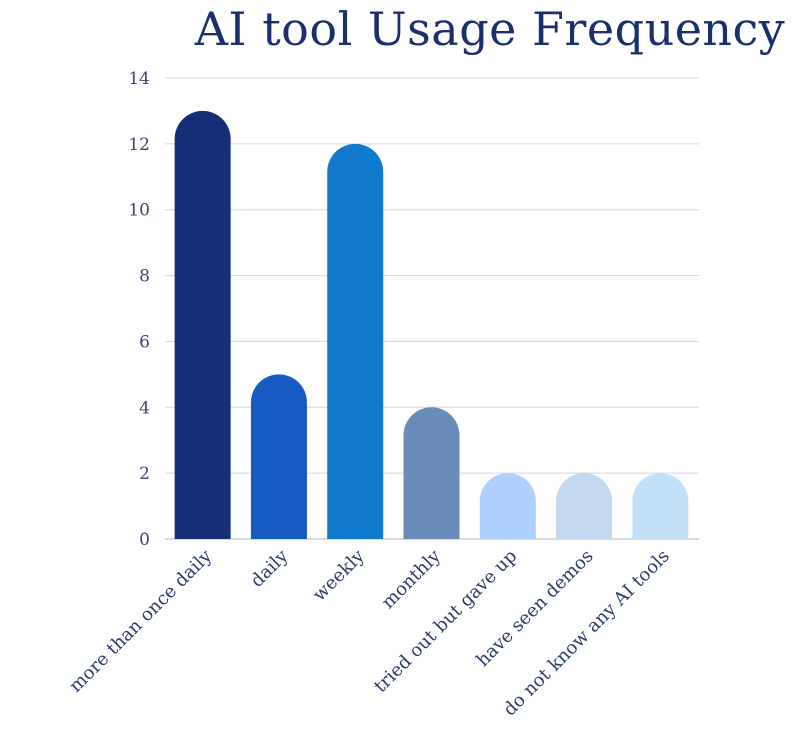 This screenshot has height=740, width=811. I want to click on x-category-label: more than once daily, so click(141, 621).